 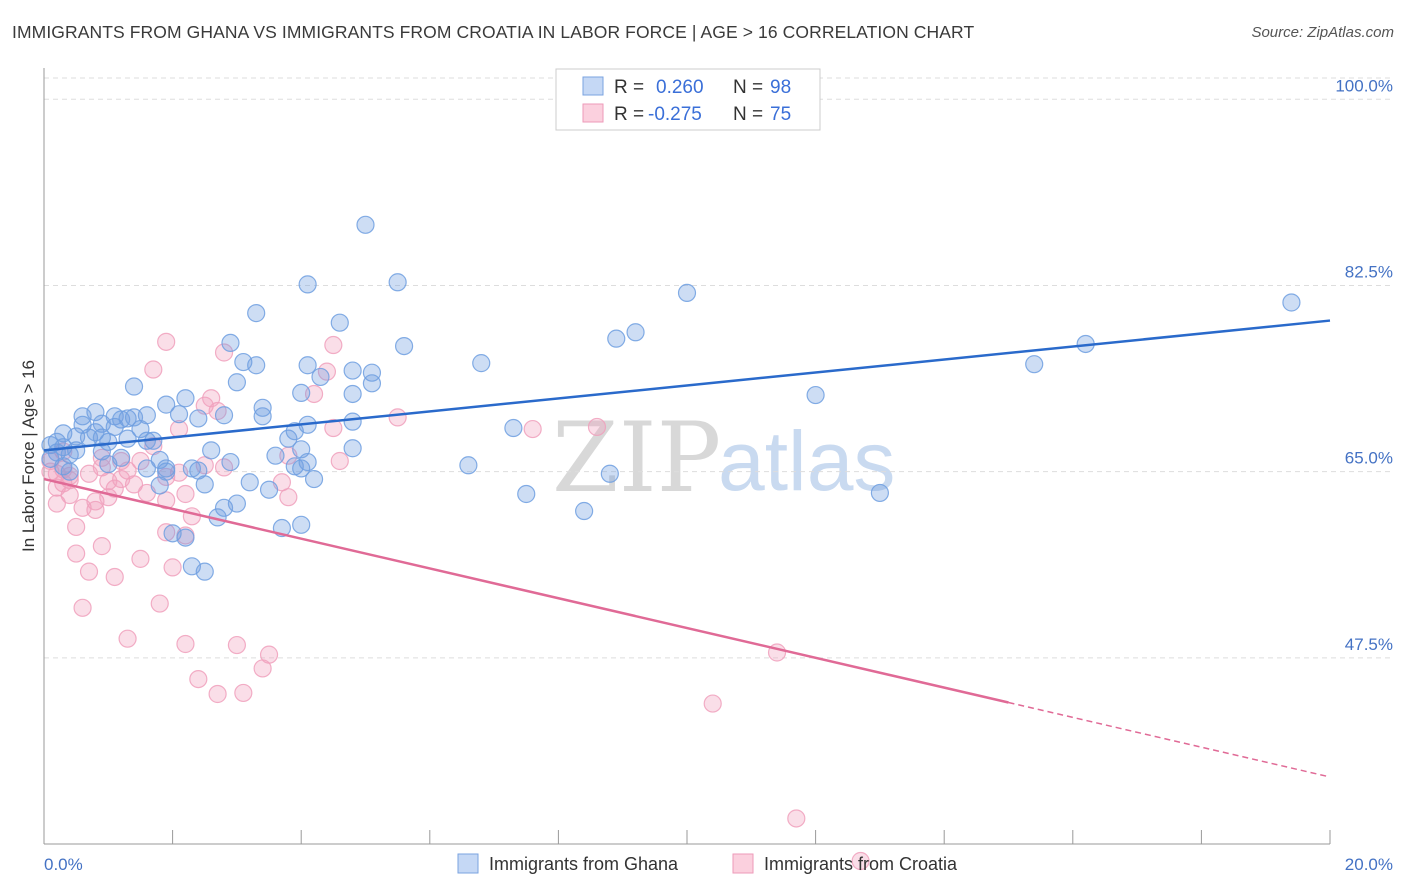 I want to click on y-tick-labels: 47.5% 65.0% 82.5% 100.0%, so click(x=1364, y=365).